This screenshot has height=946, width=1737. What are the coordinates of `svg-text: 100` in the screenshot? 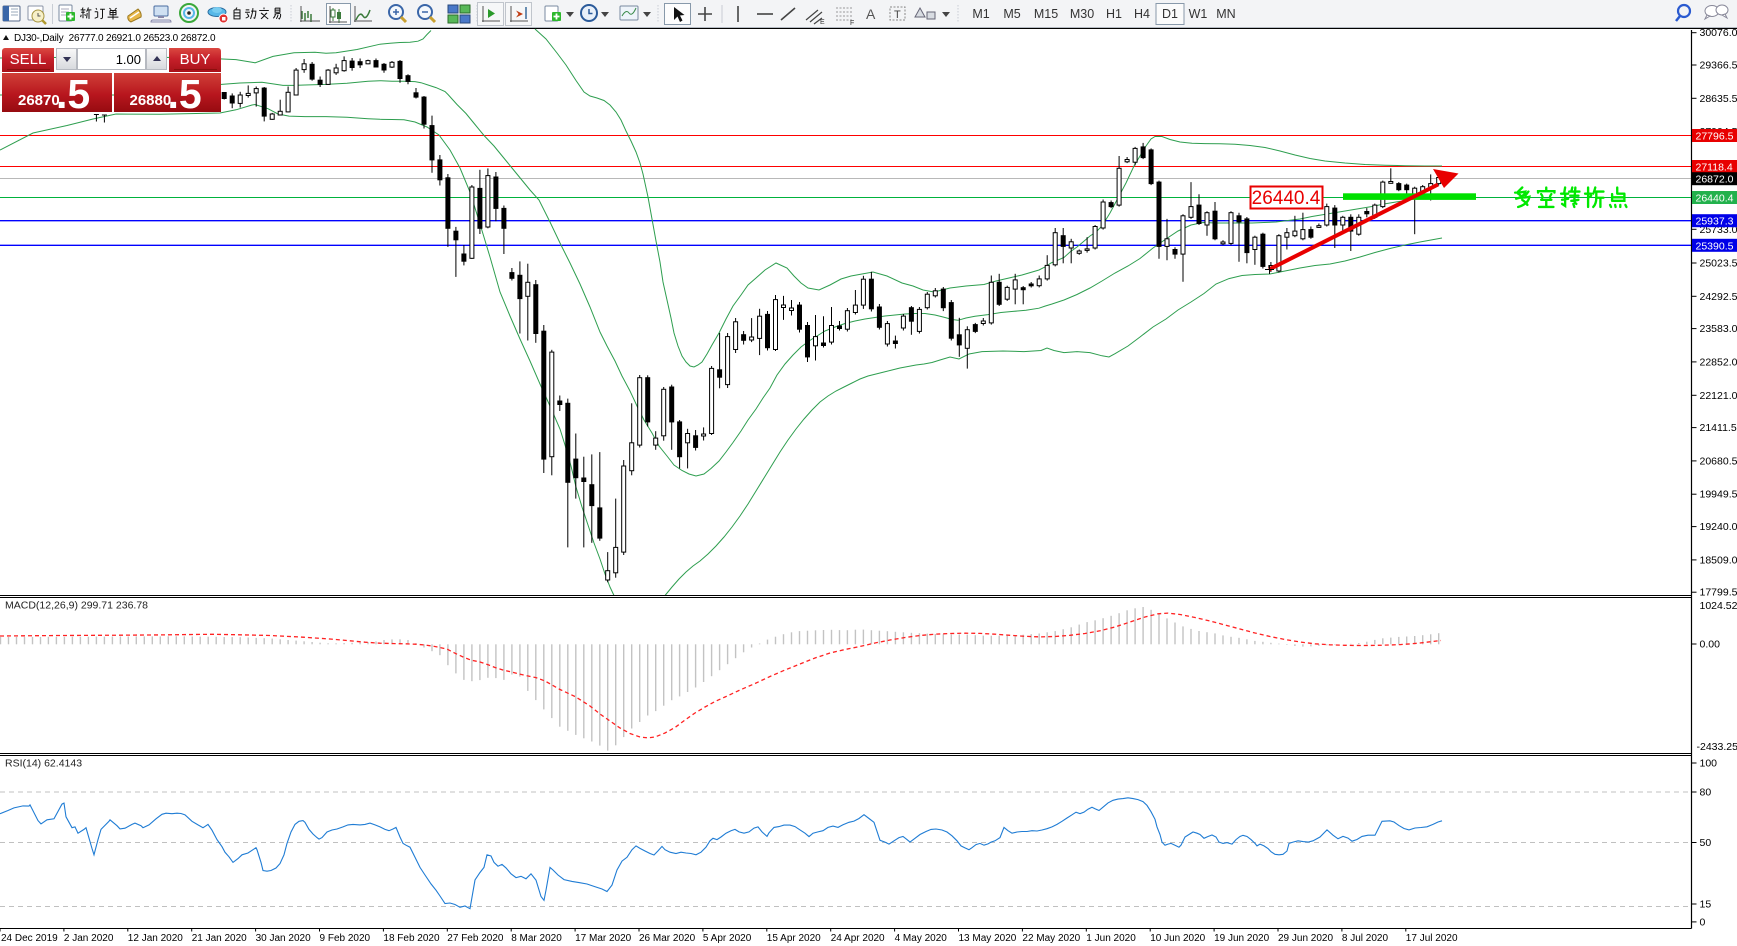 It's located at (1709, 764).